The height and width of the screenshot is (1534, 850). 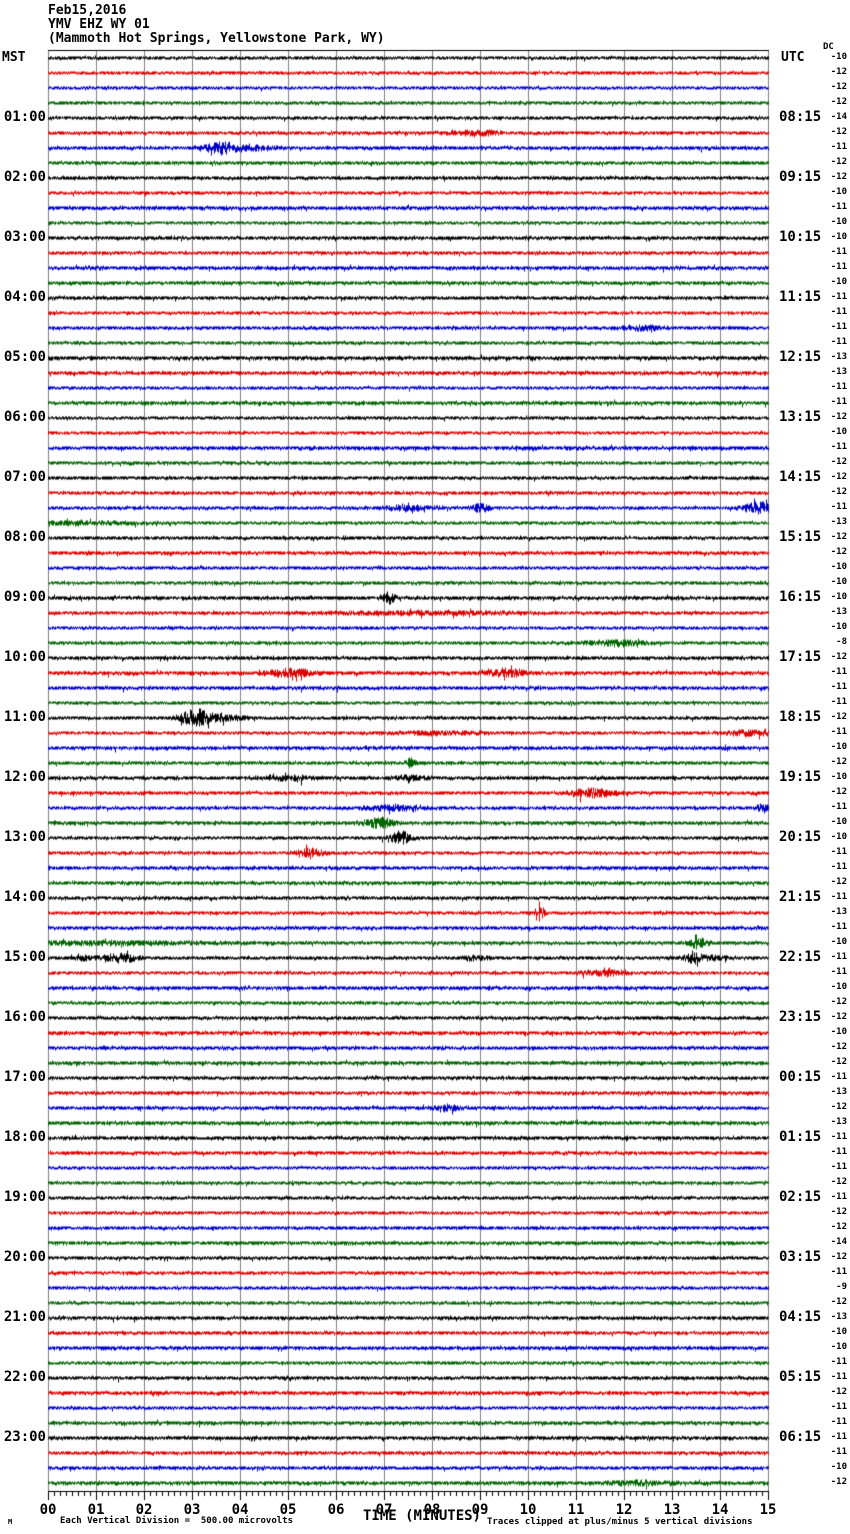 What do you see at coordinates (800, 1437) in the screenshot?
I see `utc-hour-label: 06:15` at bounding box center [800, 1437].